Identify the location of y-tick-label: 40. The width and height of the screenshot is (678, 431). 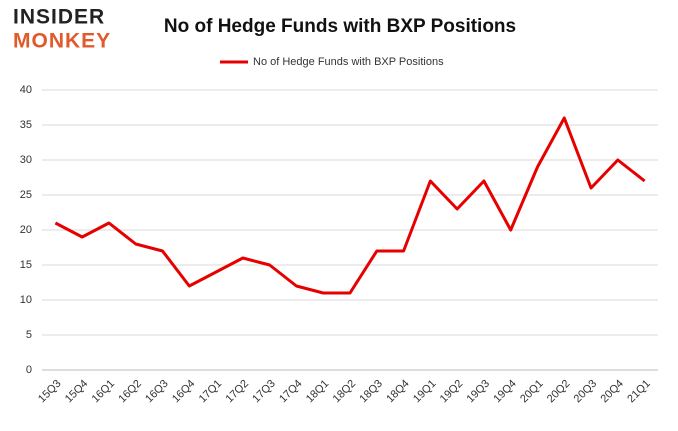
(26, 90).